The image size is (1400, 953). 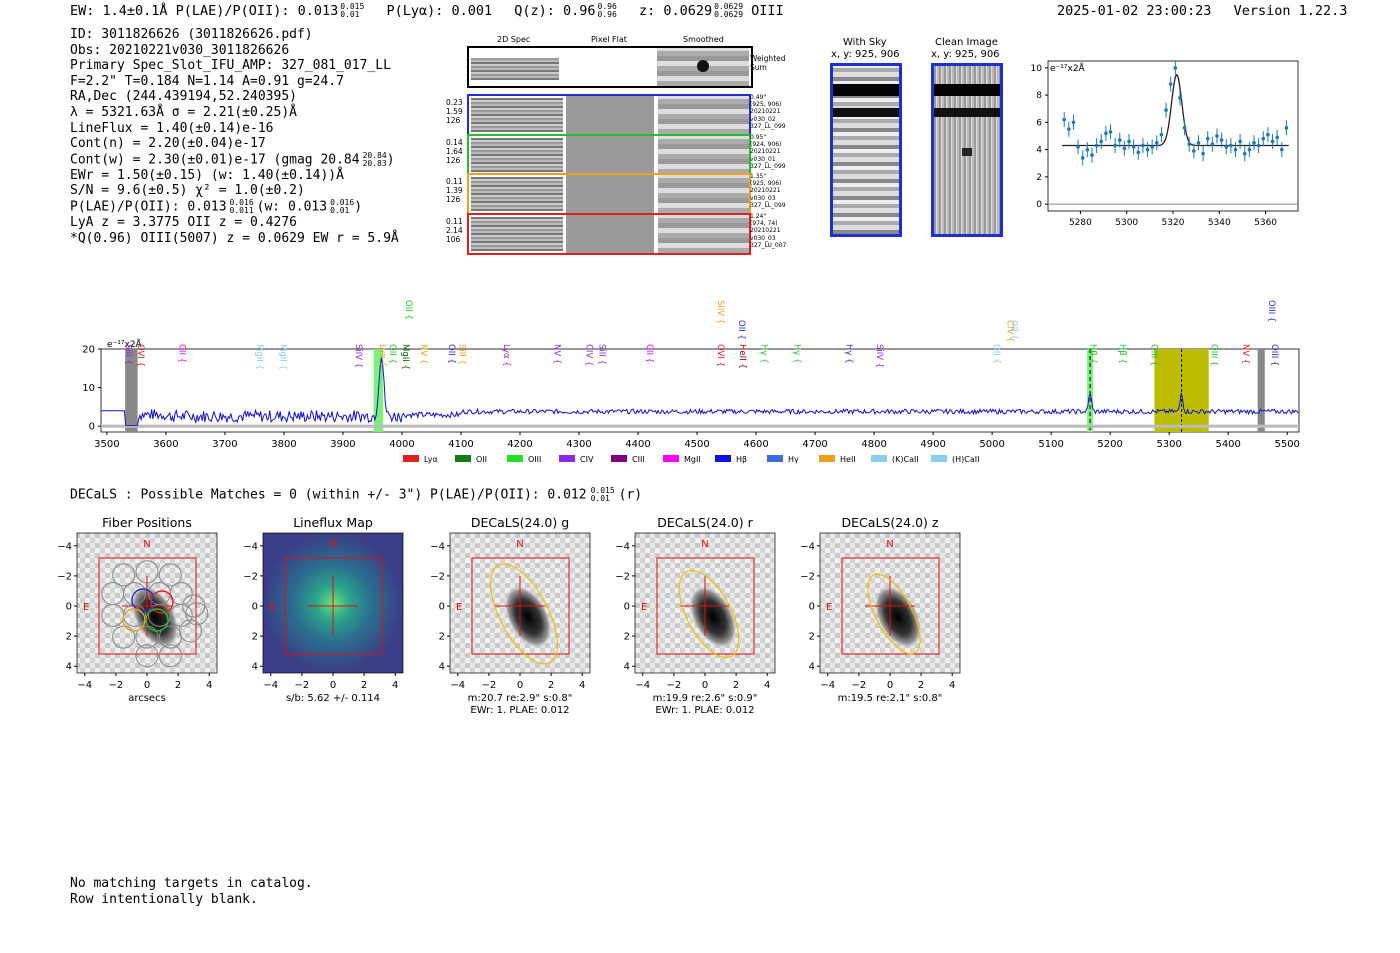 What do you see at coordinates (767, 685) in the screenshot?
I see `panel-xtick-label: 4` at bounding box center [767, 685].